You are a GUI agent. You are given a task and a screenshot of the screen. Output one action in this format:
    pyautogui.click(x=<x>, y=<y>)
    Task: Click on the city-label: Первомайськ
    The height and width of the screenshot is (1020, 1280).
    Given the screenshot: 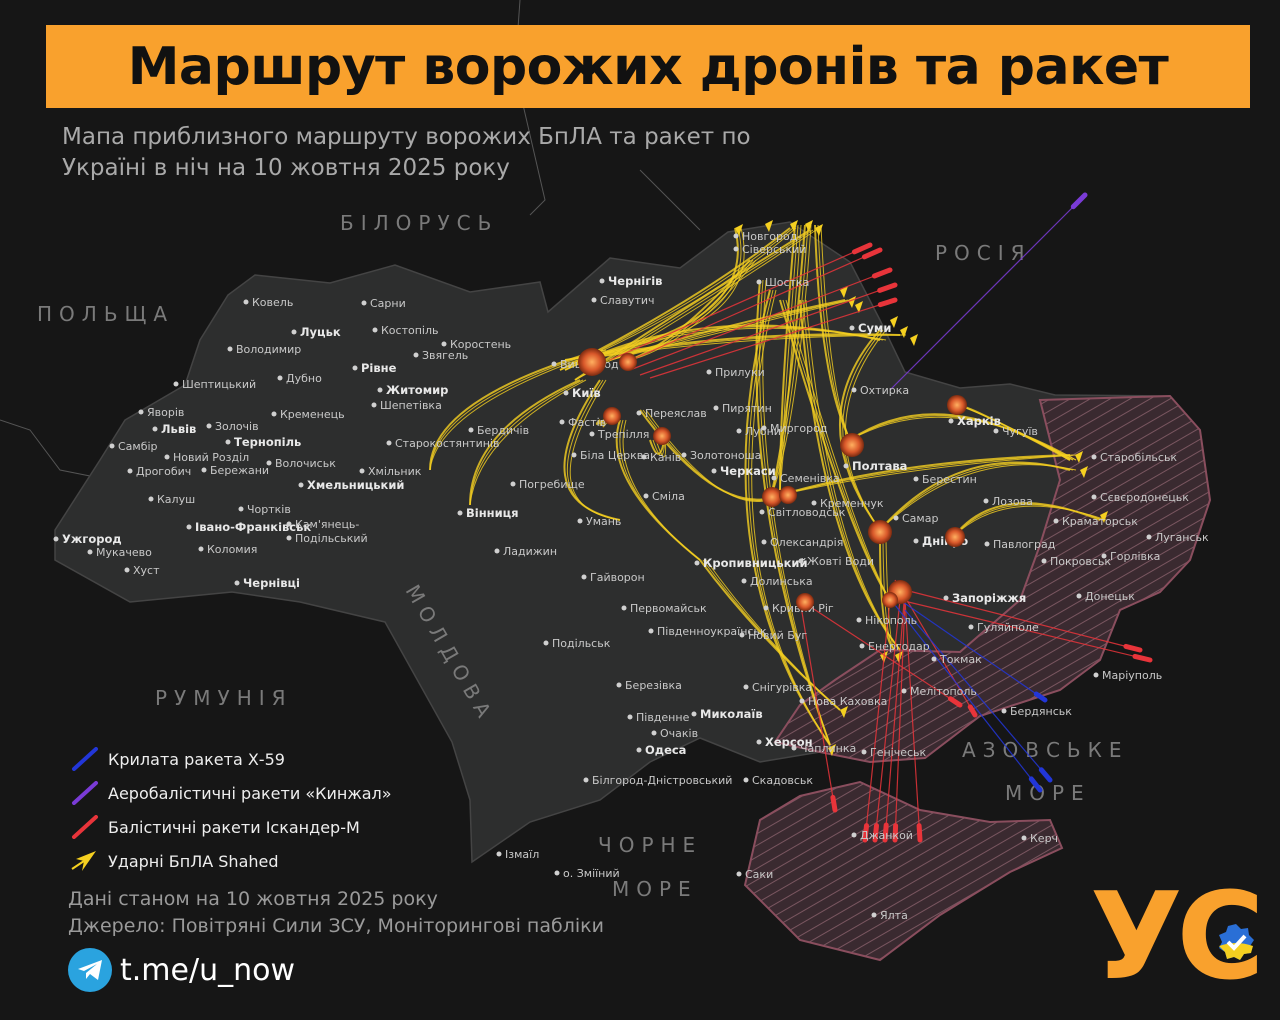 What is the action you would take?
    pyautogui.click(x=668, y=608)
    